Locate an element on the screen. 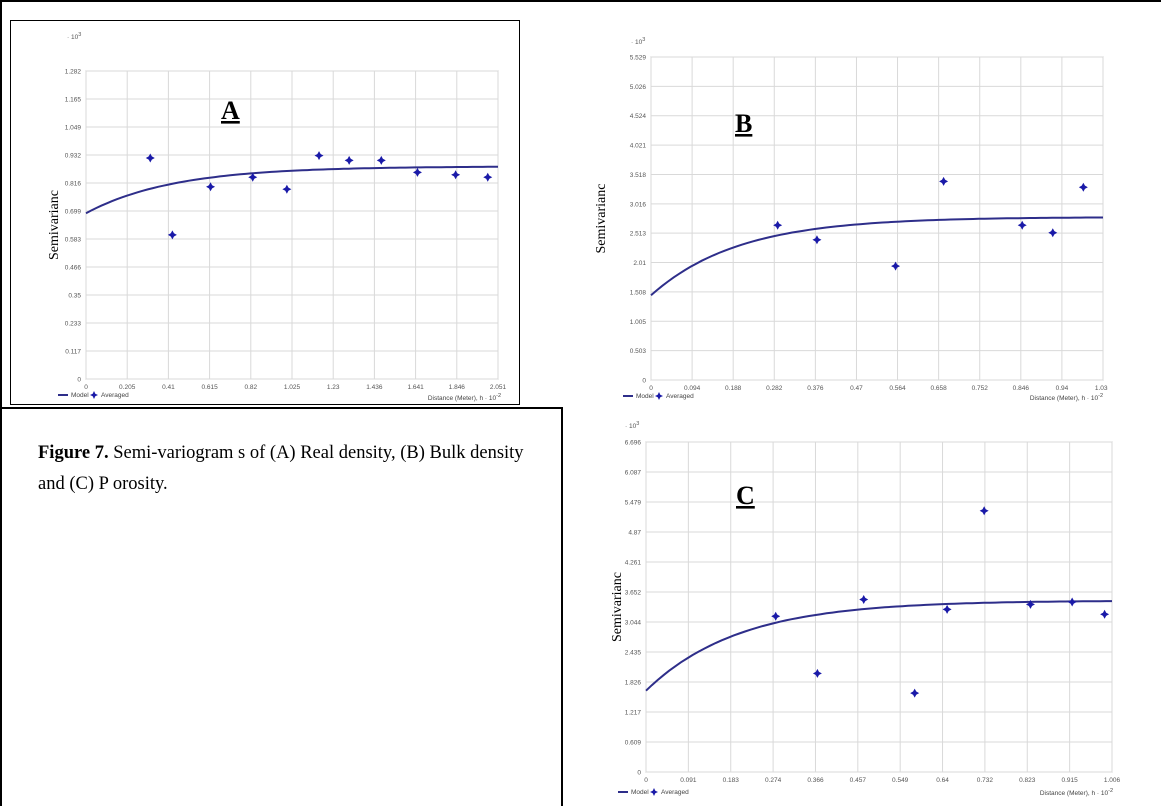 The height and width of the screenshot is (806, 1161). x-tick-label-a: 1.025 is located at coordinates (292, 387).